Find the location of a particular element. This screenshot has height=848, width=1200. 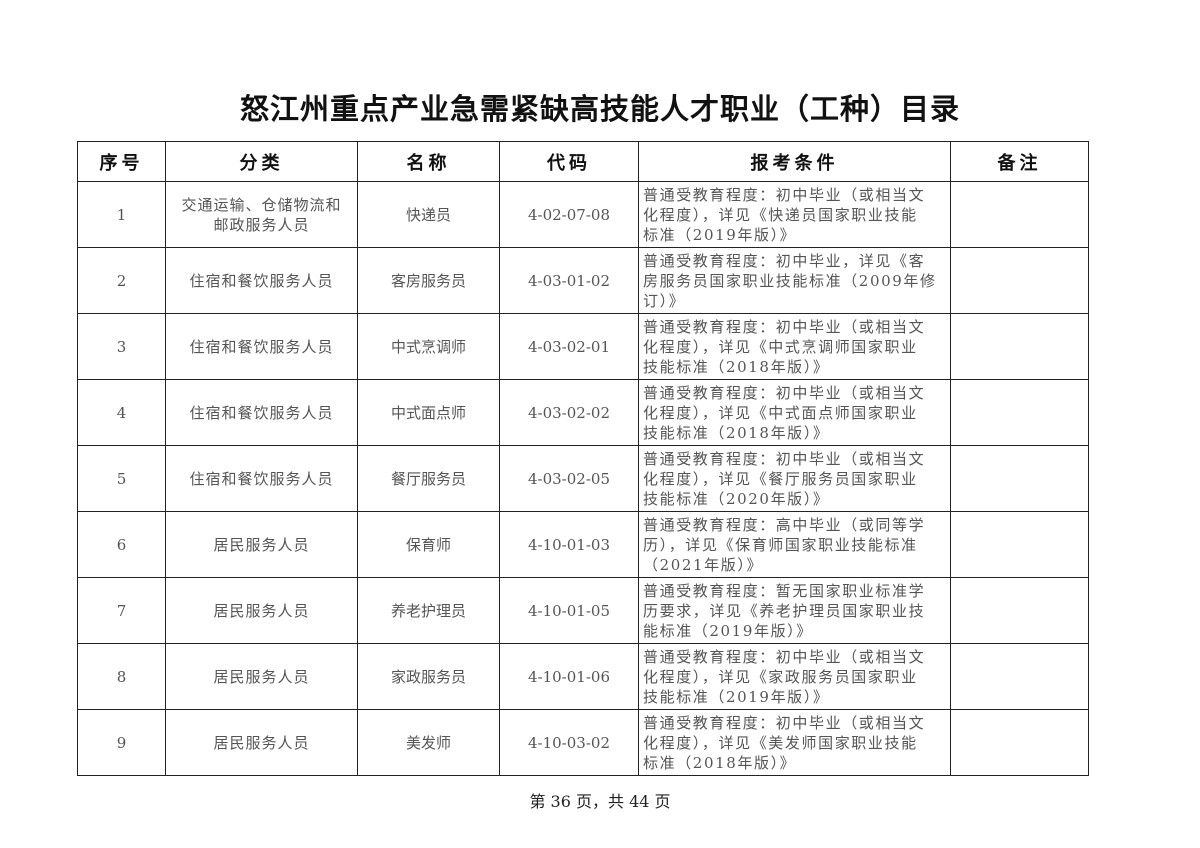

cell-code: 4-03-02-05 is located at coordinates (569, 478).